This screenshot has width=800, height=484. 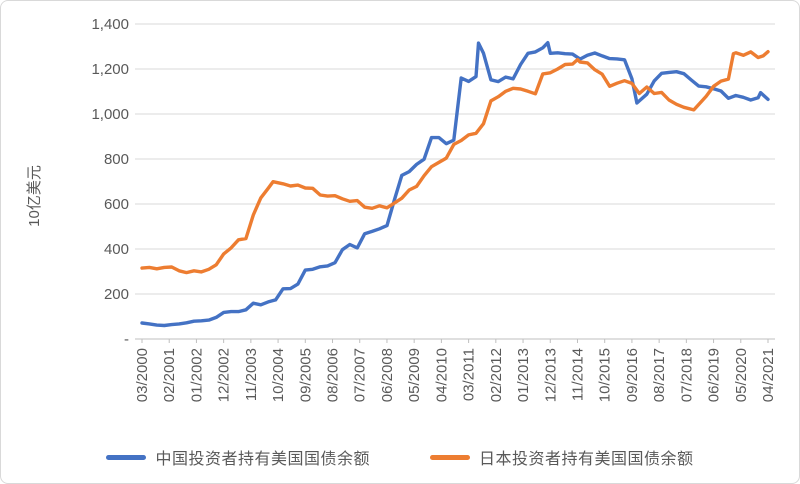 I want to click on x-tick-label: 07/2018, so click(x=686, y=375).